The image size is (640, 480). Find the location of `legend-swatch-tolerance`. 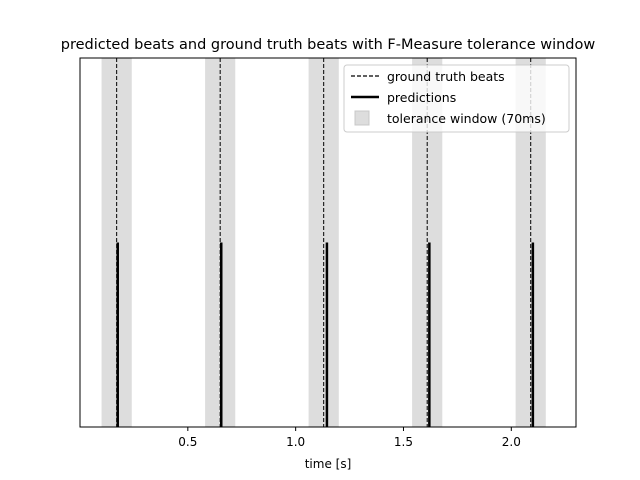

legend-swatch-tolerance is located at coordinates (362, 118).